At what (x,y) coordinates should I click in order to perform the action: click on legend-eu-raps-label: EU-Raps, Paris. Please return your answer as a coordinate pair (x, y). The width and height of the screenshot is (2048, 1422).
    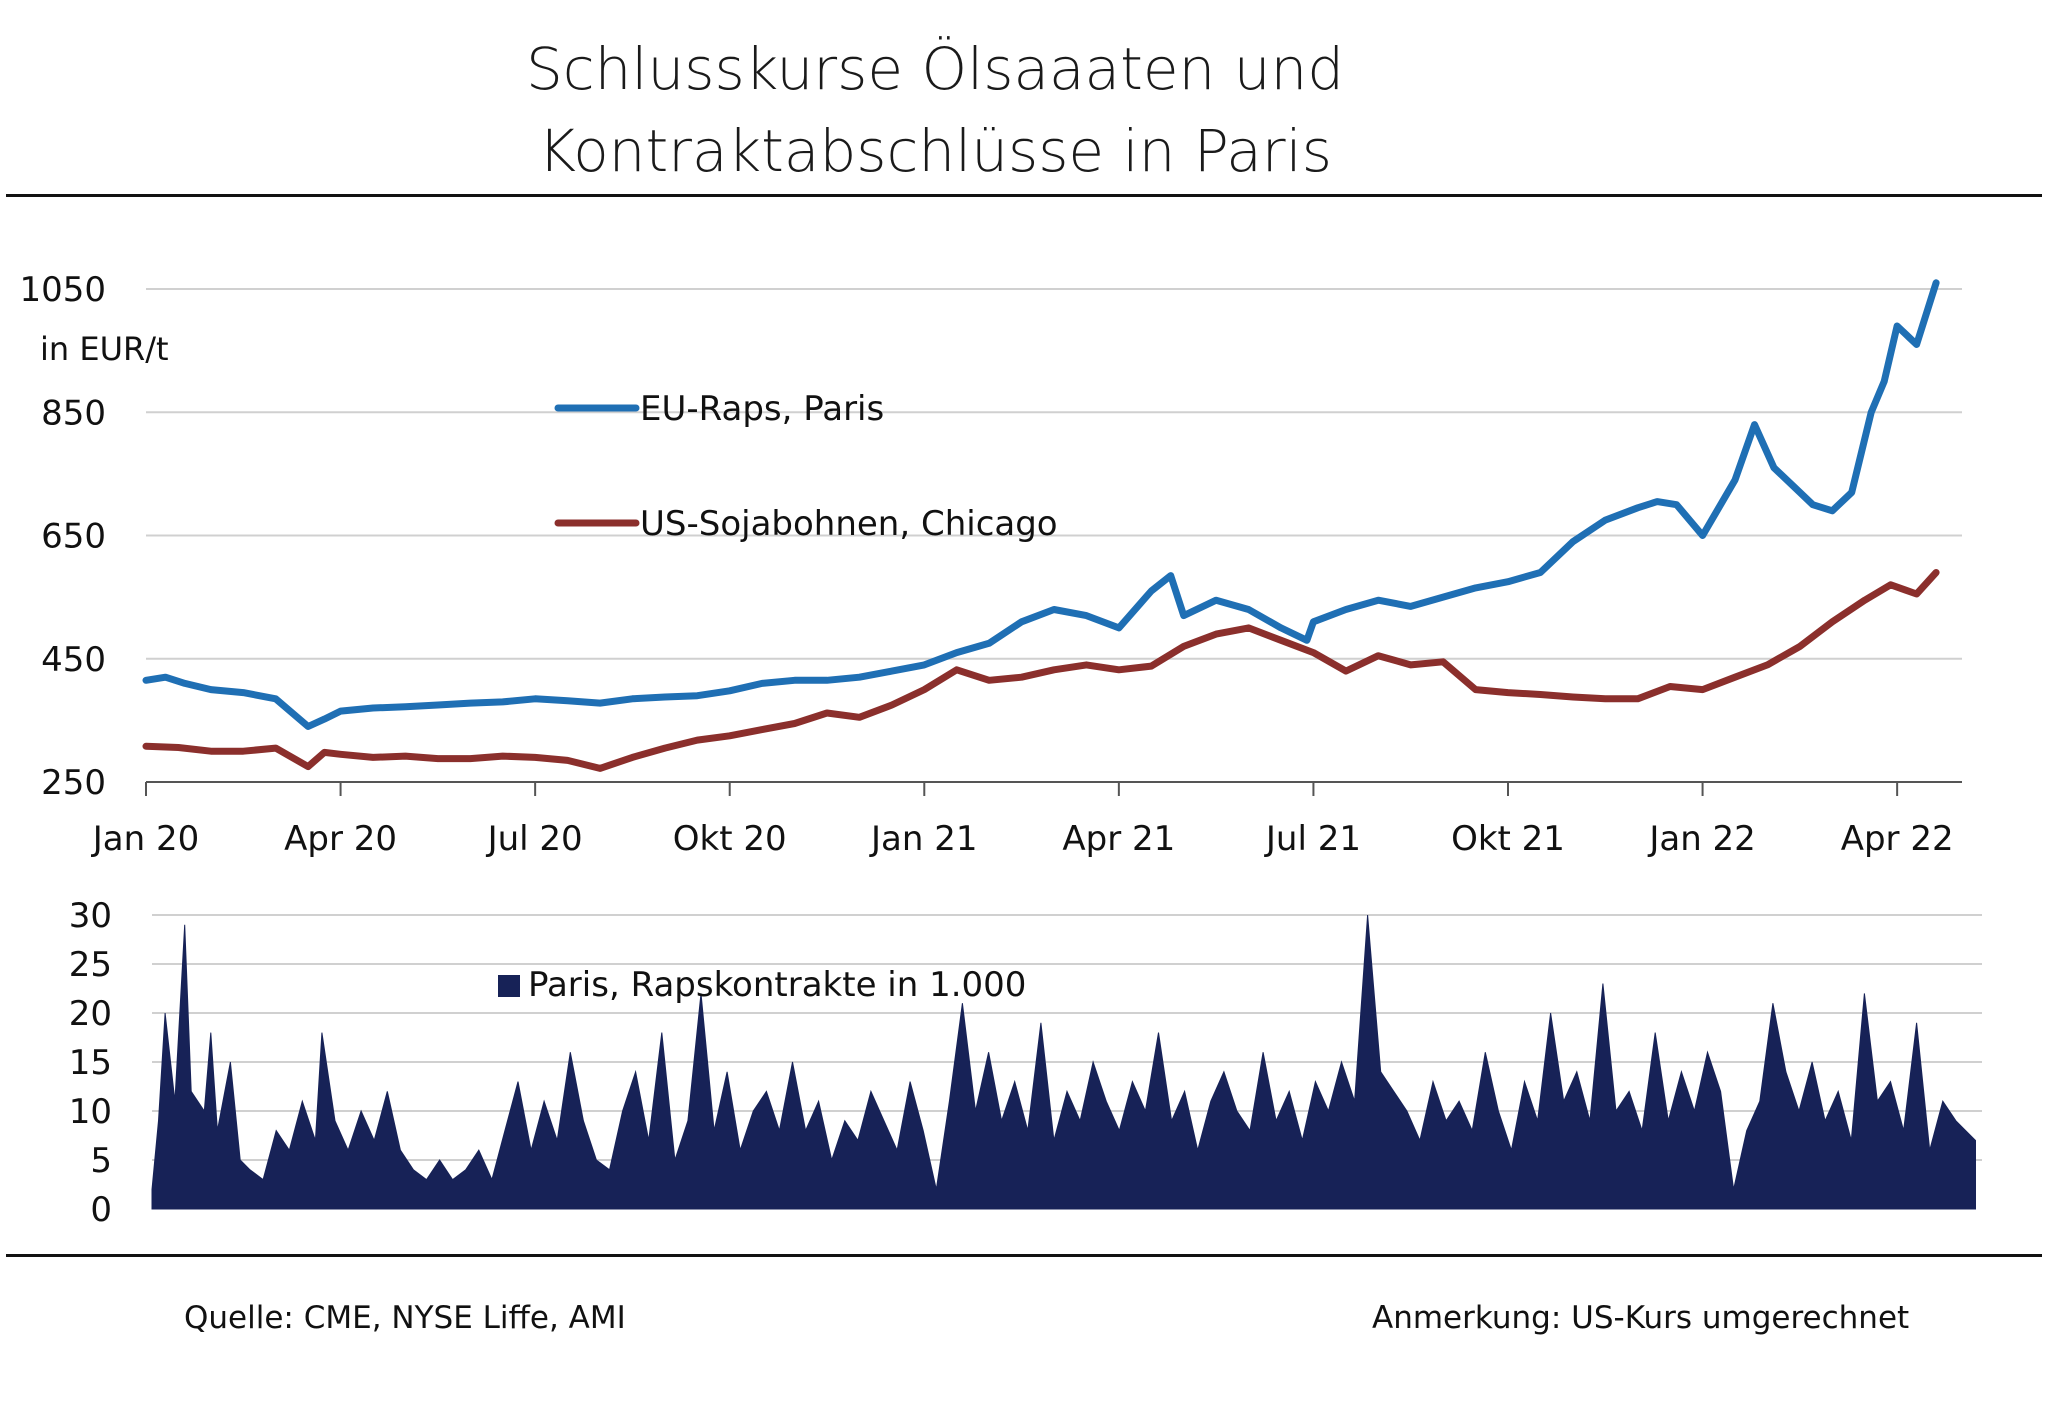
    Looking at the image, I should click on (762, 409).